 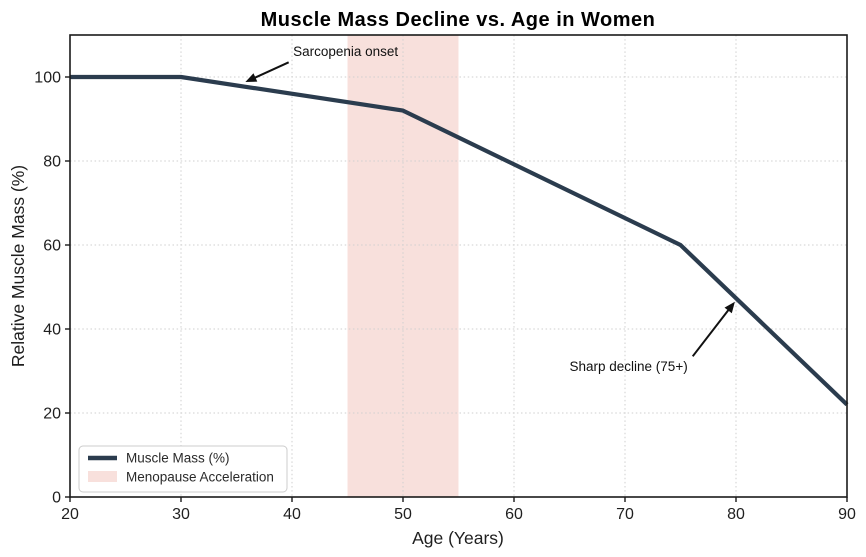 What do you see at coordinates (52, 246) in the screenshot?
I see `y-tick-label: 60` at bounding box center [52, 246].